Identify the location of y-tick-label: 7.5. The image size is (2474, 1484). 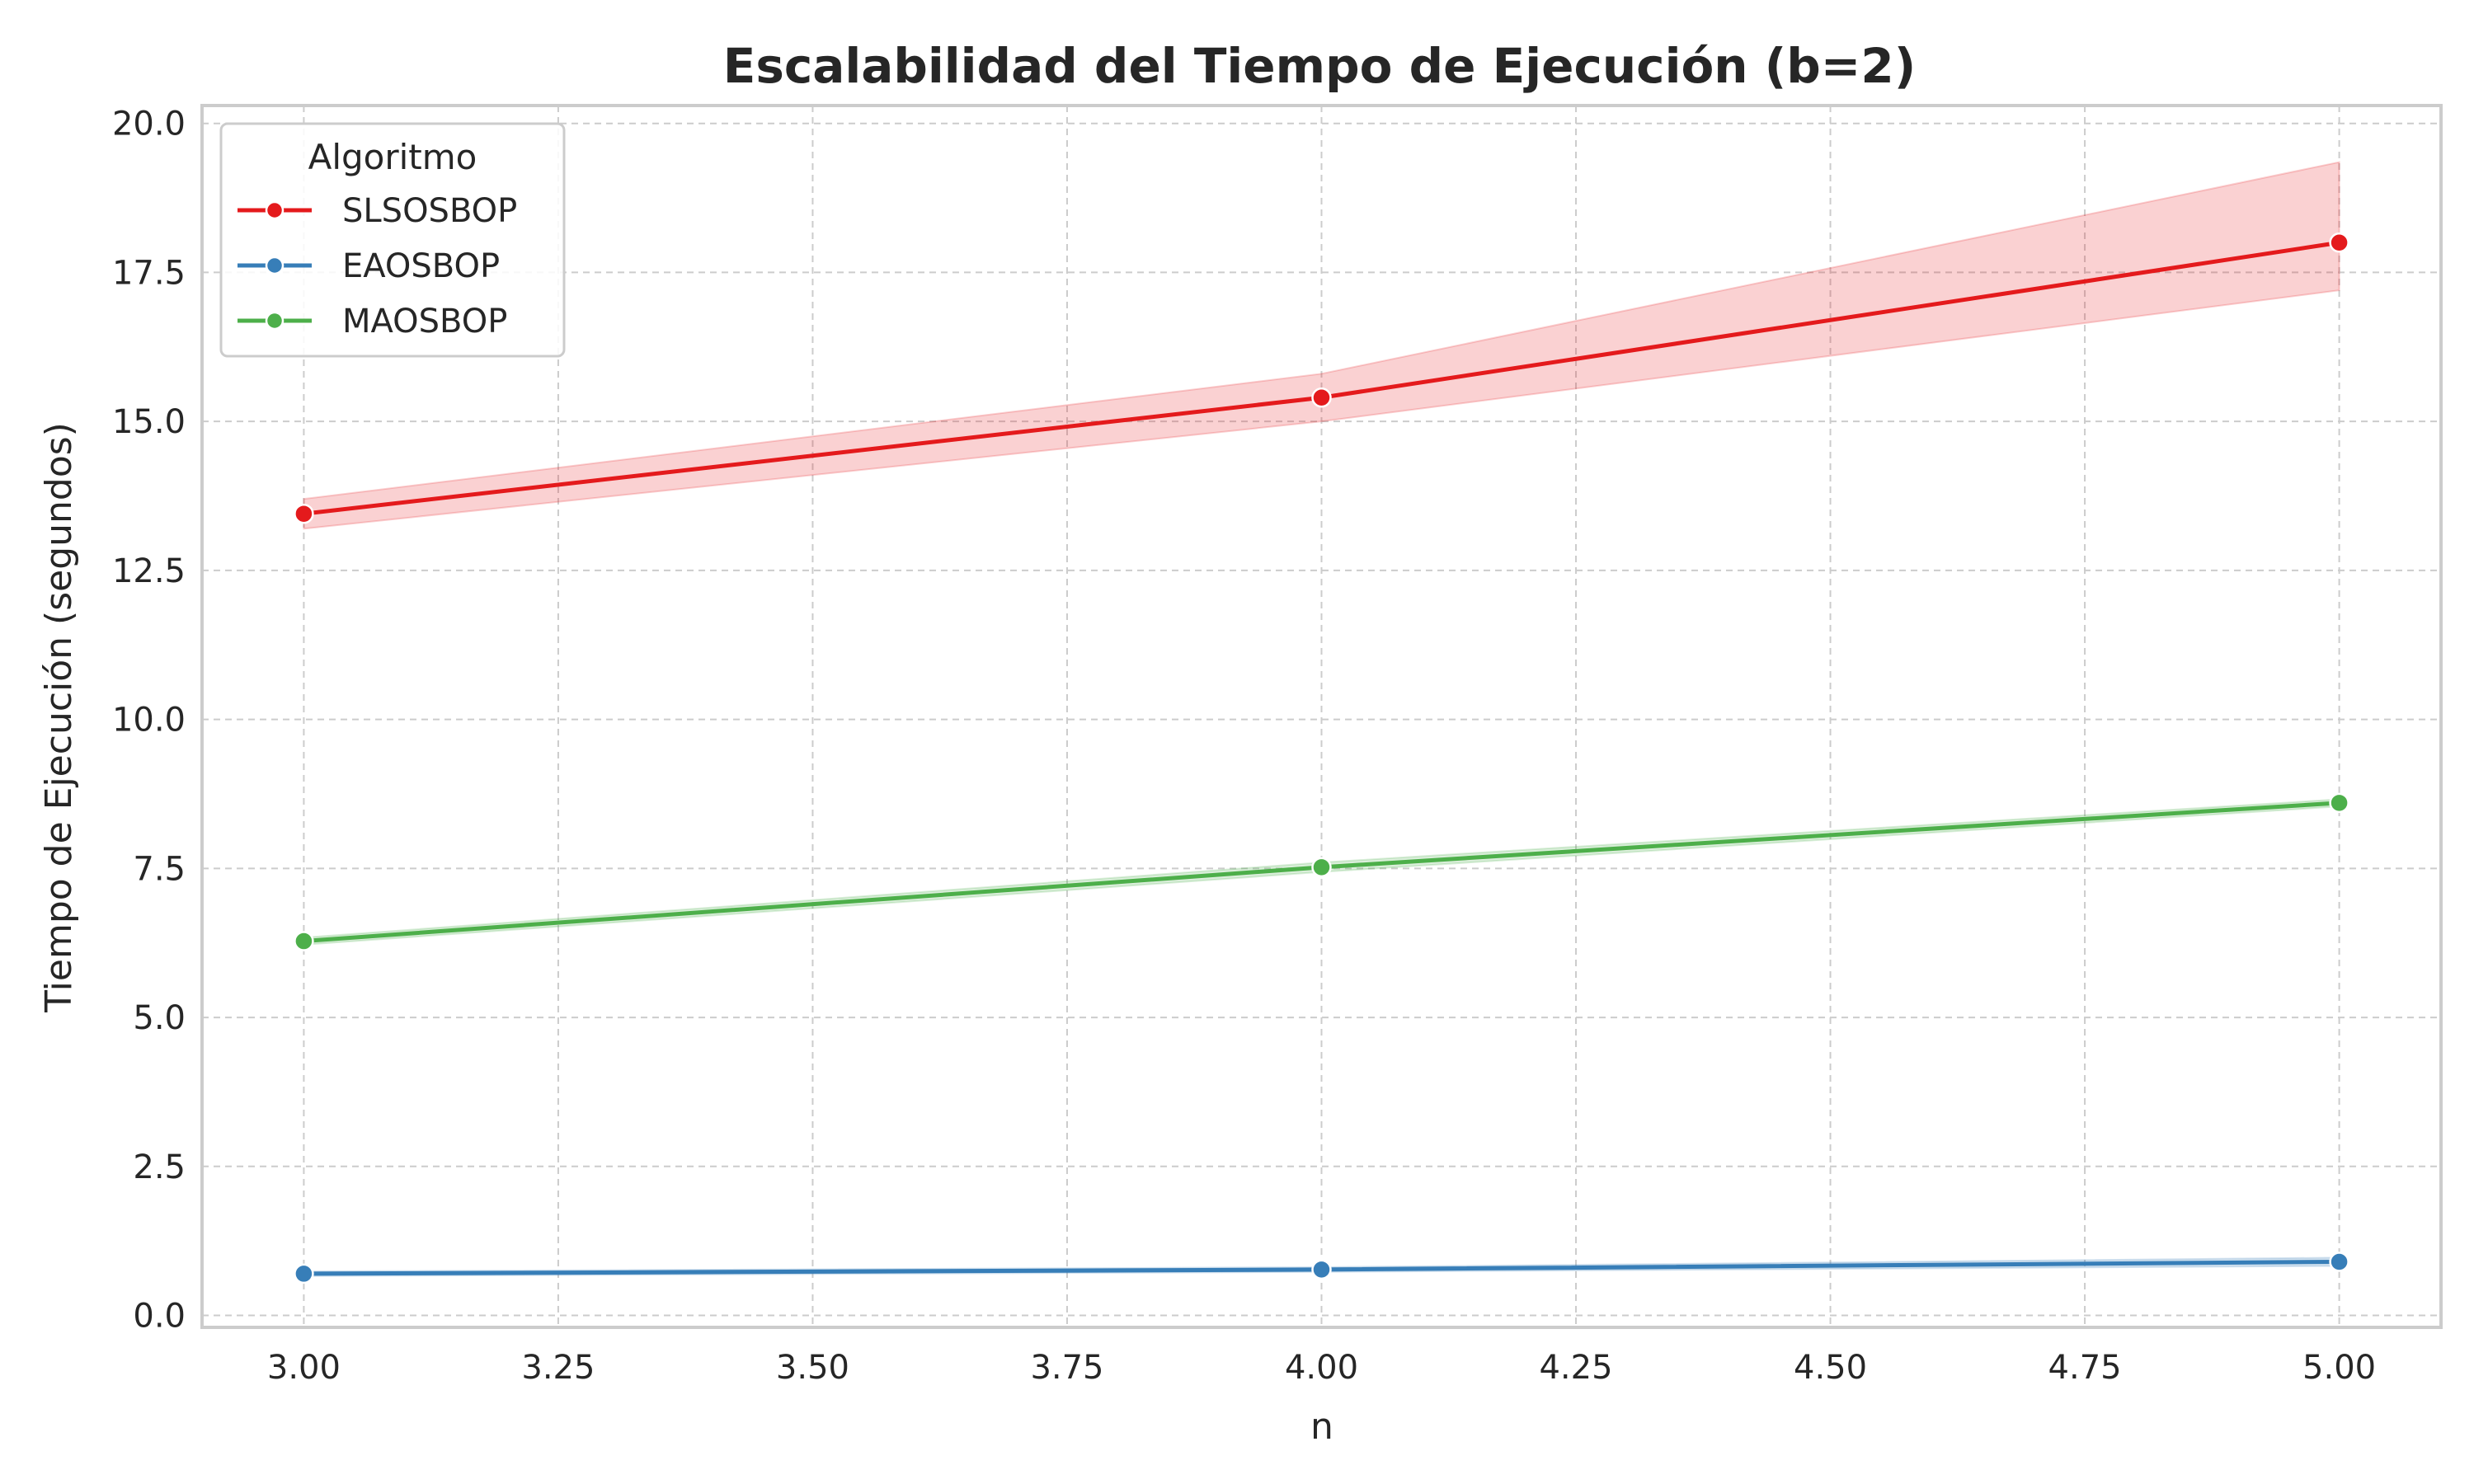
(159, 869).